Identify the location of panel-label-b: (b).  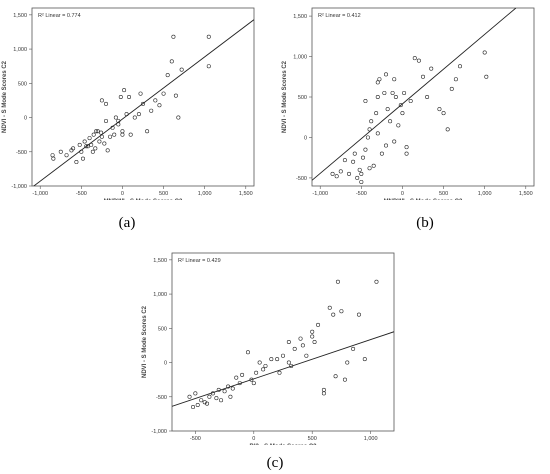
(425, 223).